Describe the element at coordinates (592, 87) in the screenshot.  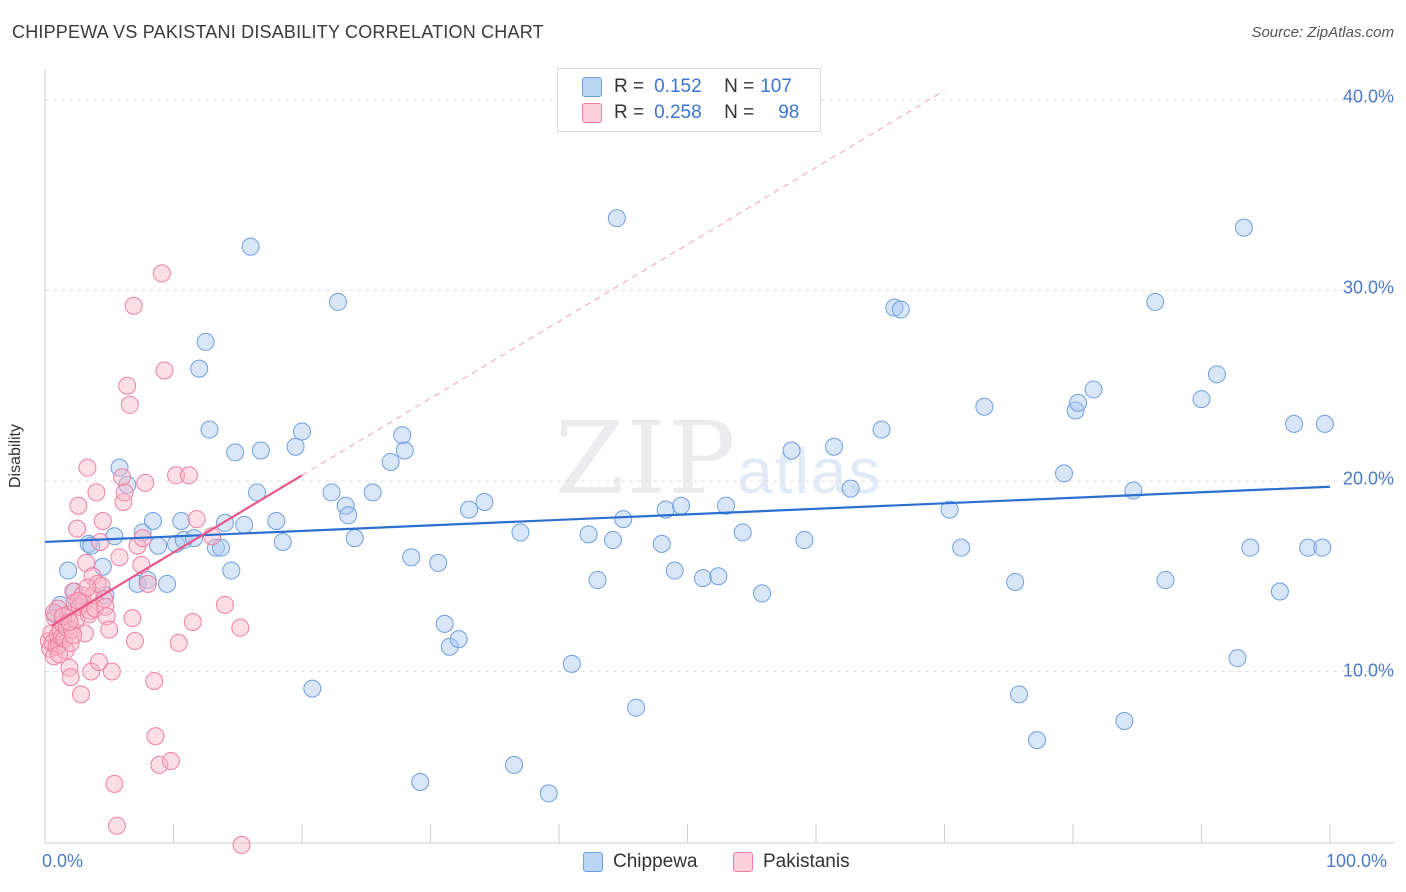
I see `legend-swatch-chippewa` at that location.